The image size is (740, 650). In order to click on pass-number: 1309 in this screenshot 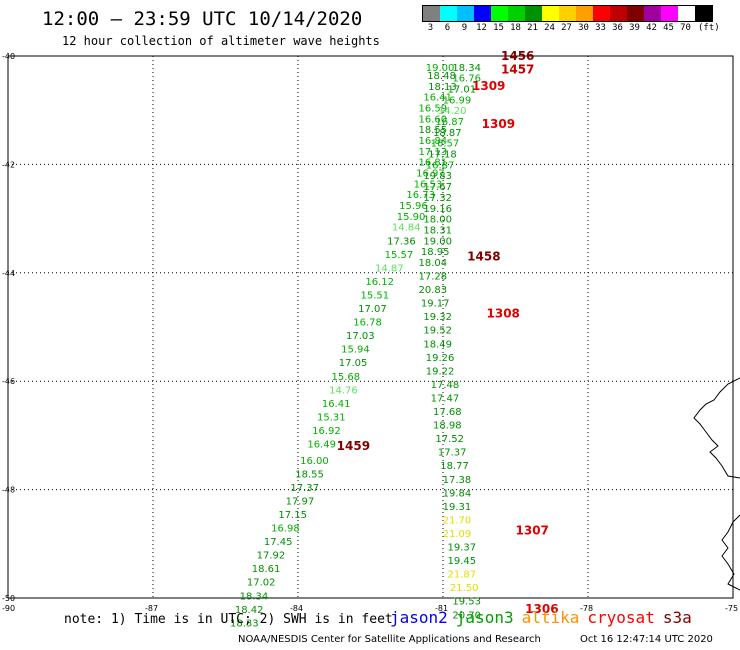, I will do `click(498, 124)`.